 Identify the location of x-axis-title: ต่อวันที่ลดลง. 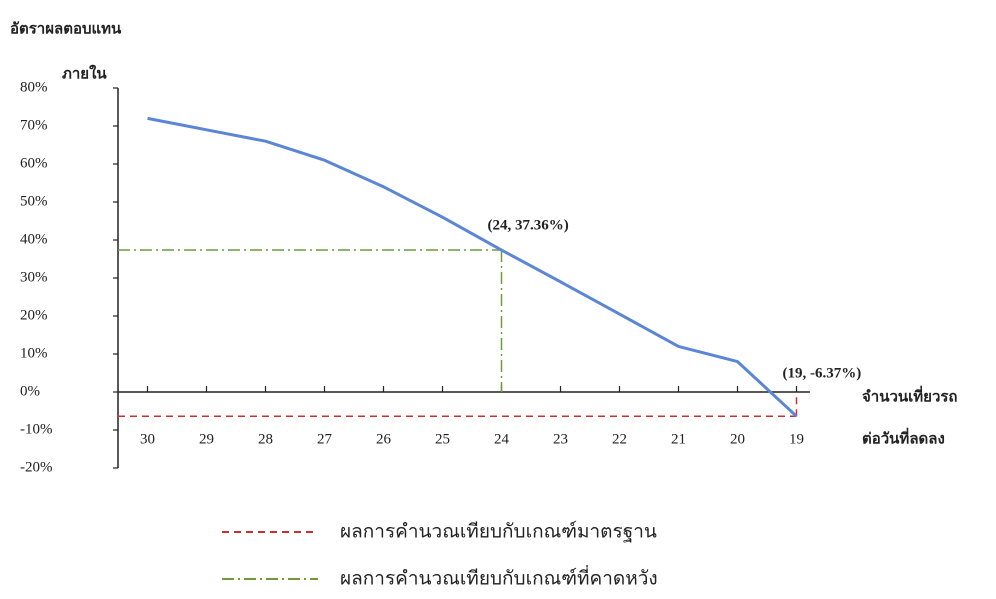
(903, 437).